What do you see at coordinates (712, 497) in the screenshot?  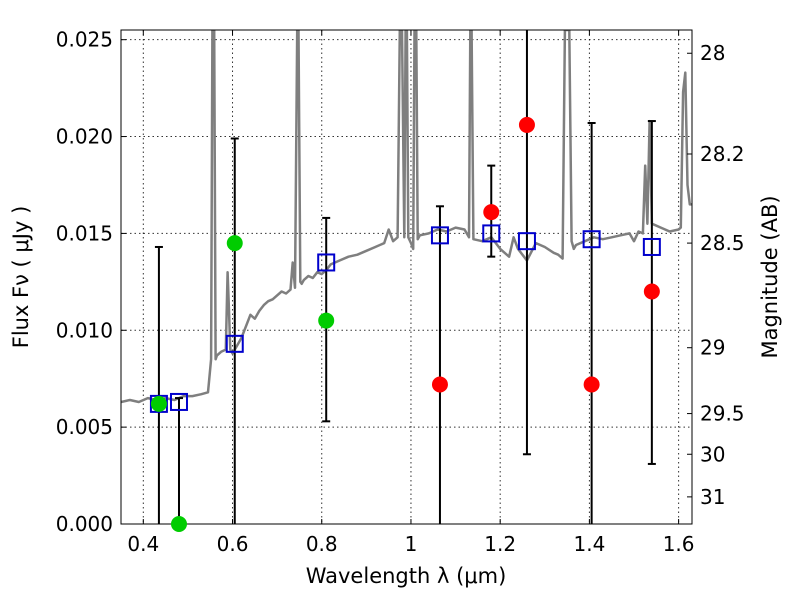 I see `y2-tick-label: 31` at bounding box center [712, 497].